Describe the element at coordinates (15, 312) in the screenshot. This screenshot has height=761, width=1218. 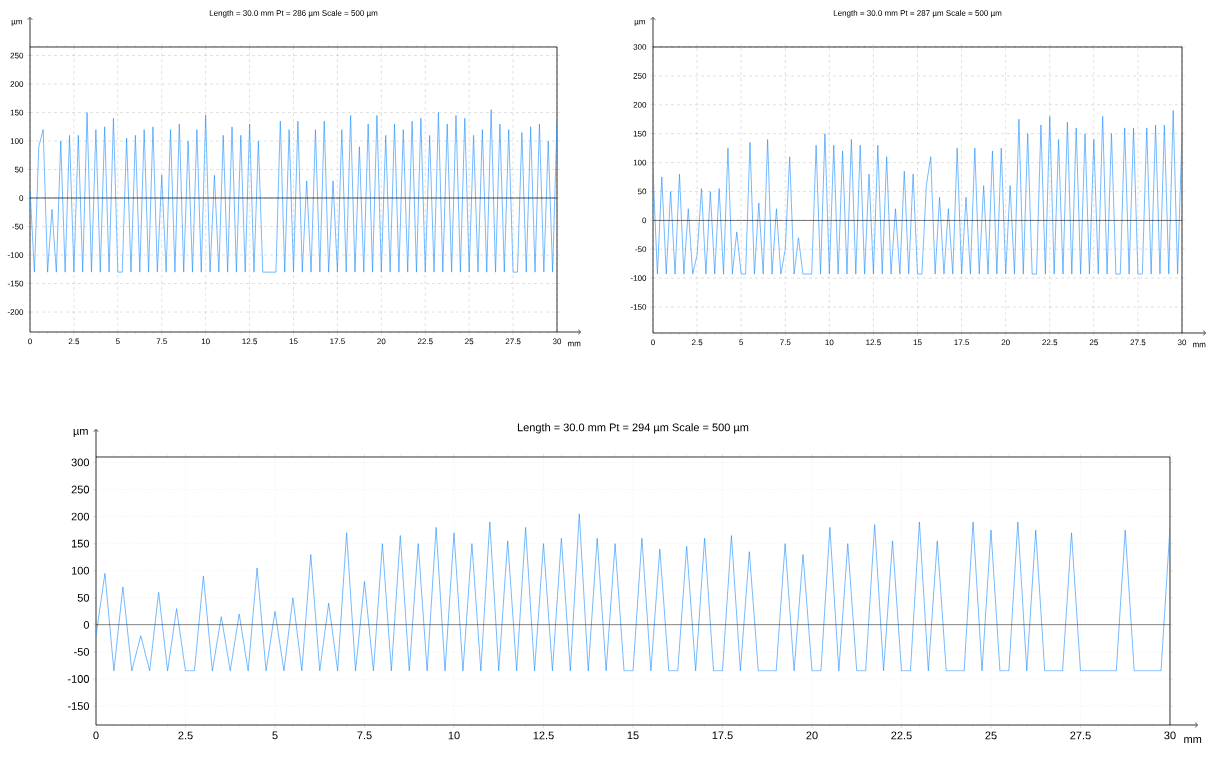
I see `y-tick-label: -200` at that location.